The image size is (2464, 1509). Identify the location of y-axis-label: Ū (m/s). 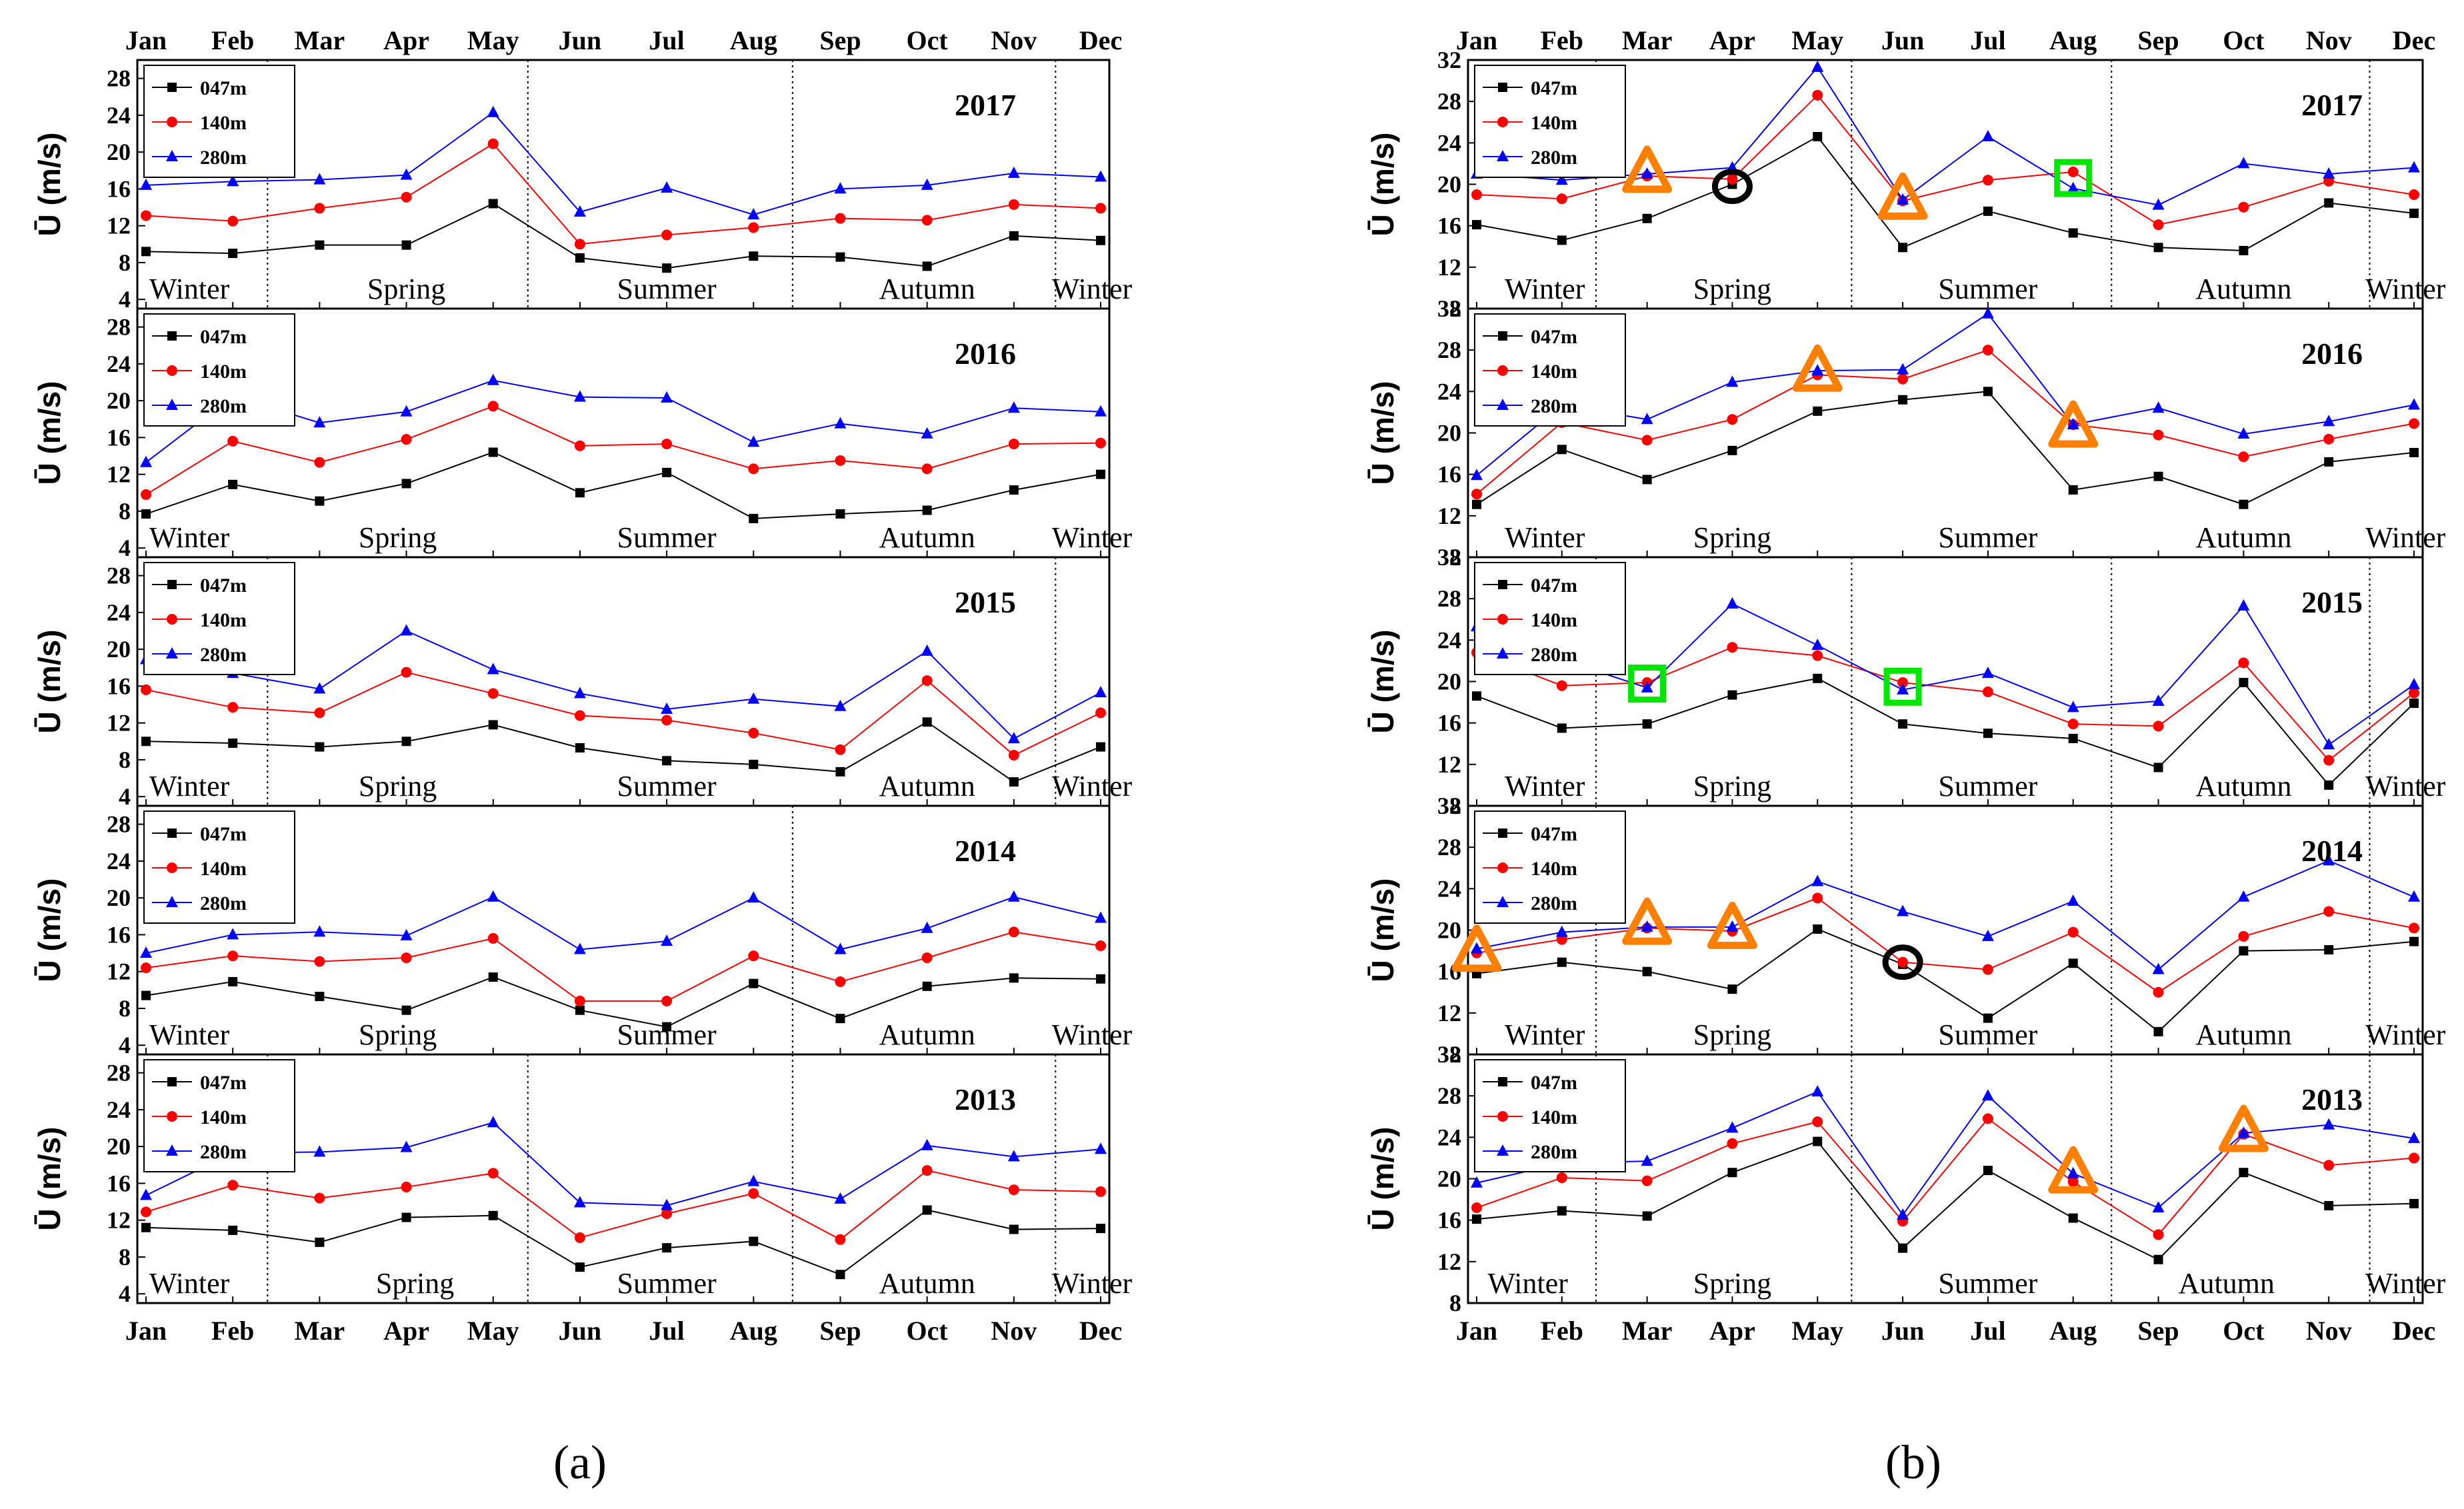
(1382, 185).